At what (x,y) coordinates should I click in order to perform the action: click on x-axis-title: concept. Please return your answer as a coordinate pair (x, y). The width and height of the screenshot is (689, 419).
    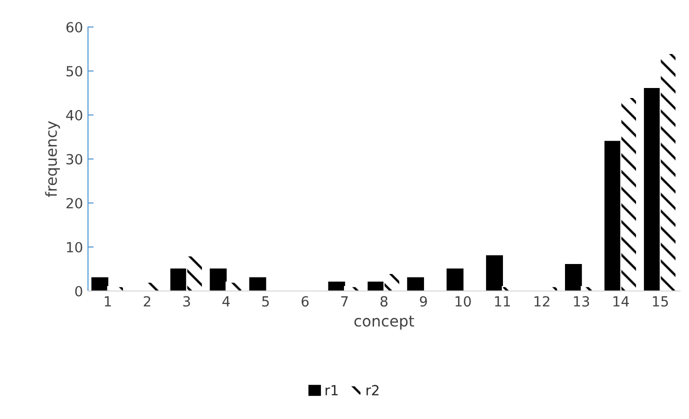
    Looking at the image, I should click on (384, 323).